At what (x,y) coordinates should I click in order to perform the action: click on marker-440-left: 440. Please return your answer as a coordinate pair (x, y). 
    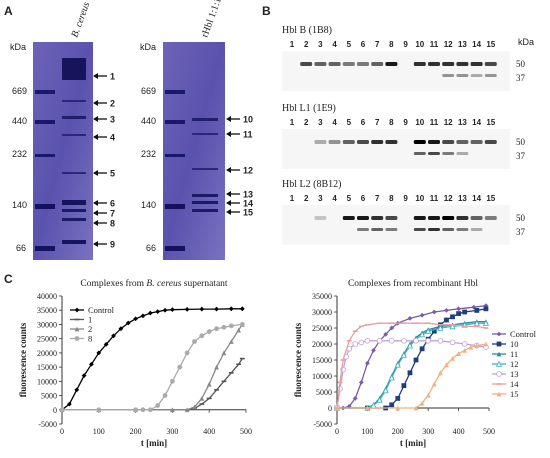
    Looking at the image, I should click on (19, 121).